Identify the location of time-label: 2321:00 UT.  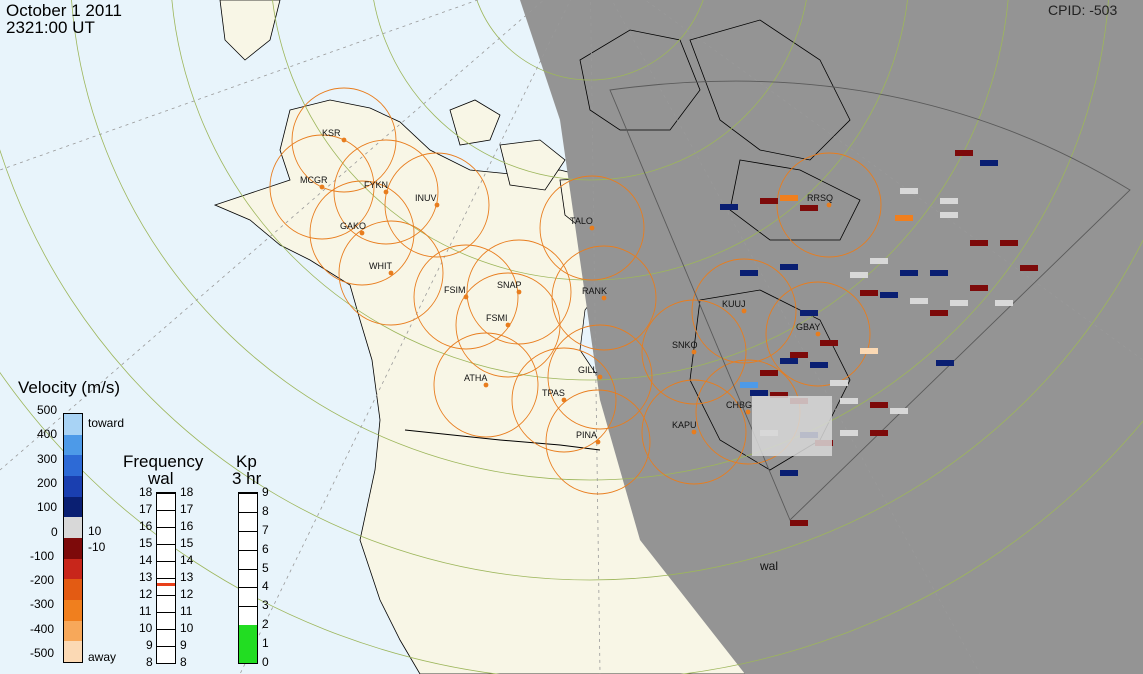
(50, 27).